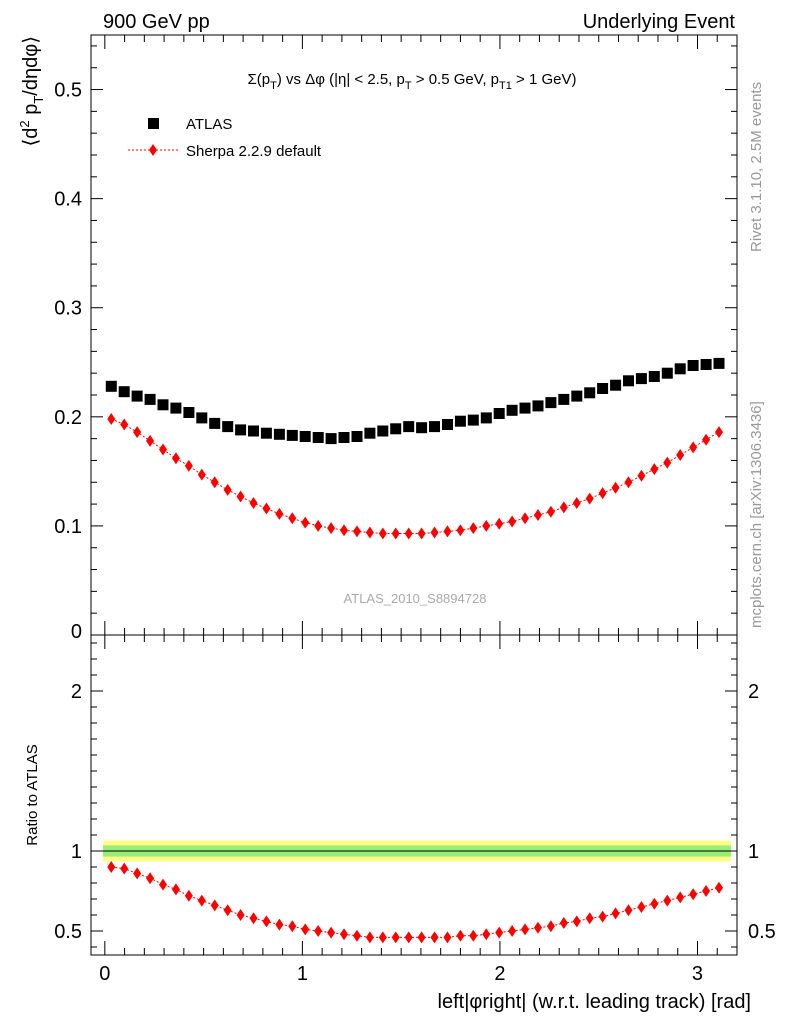  I want to click on main-y-tick-label: 0, so click(76, 632).